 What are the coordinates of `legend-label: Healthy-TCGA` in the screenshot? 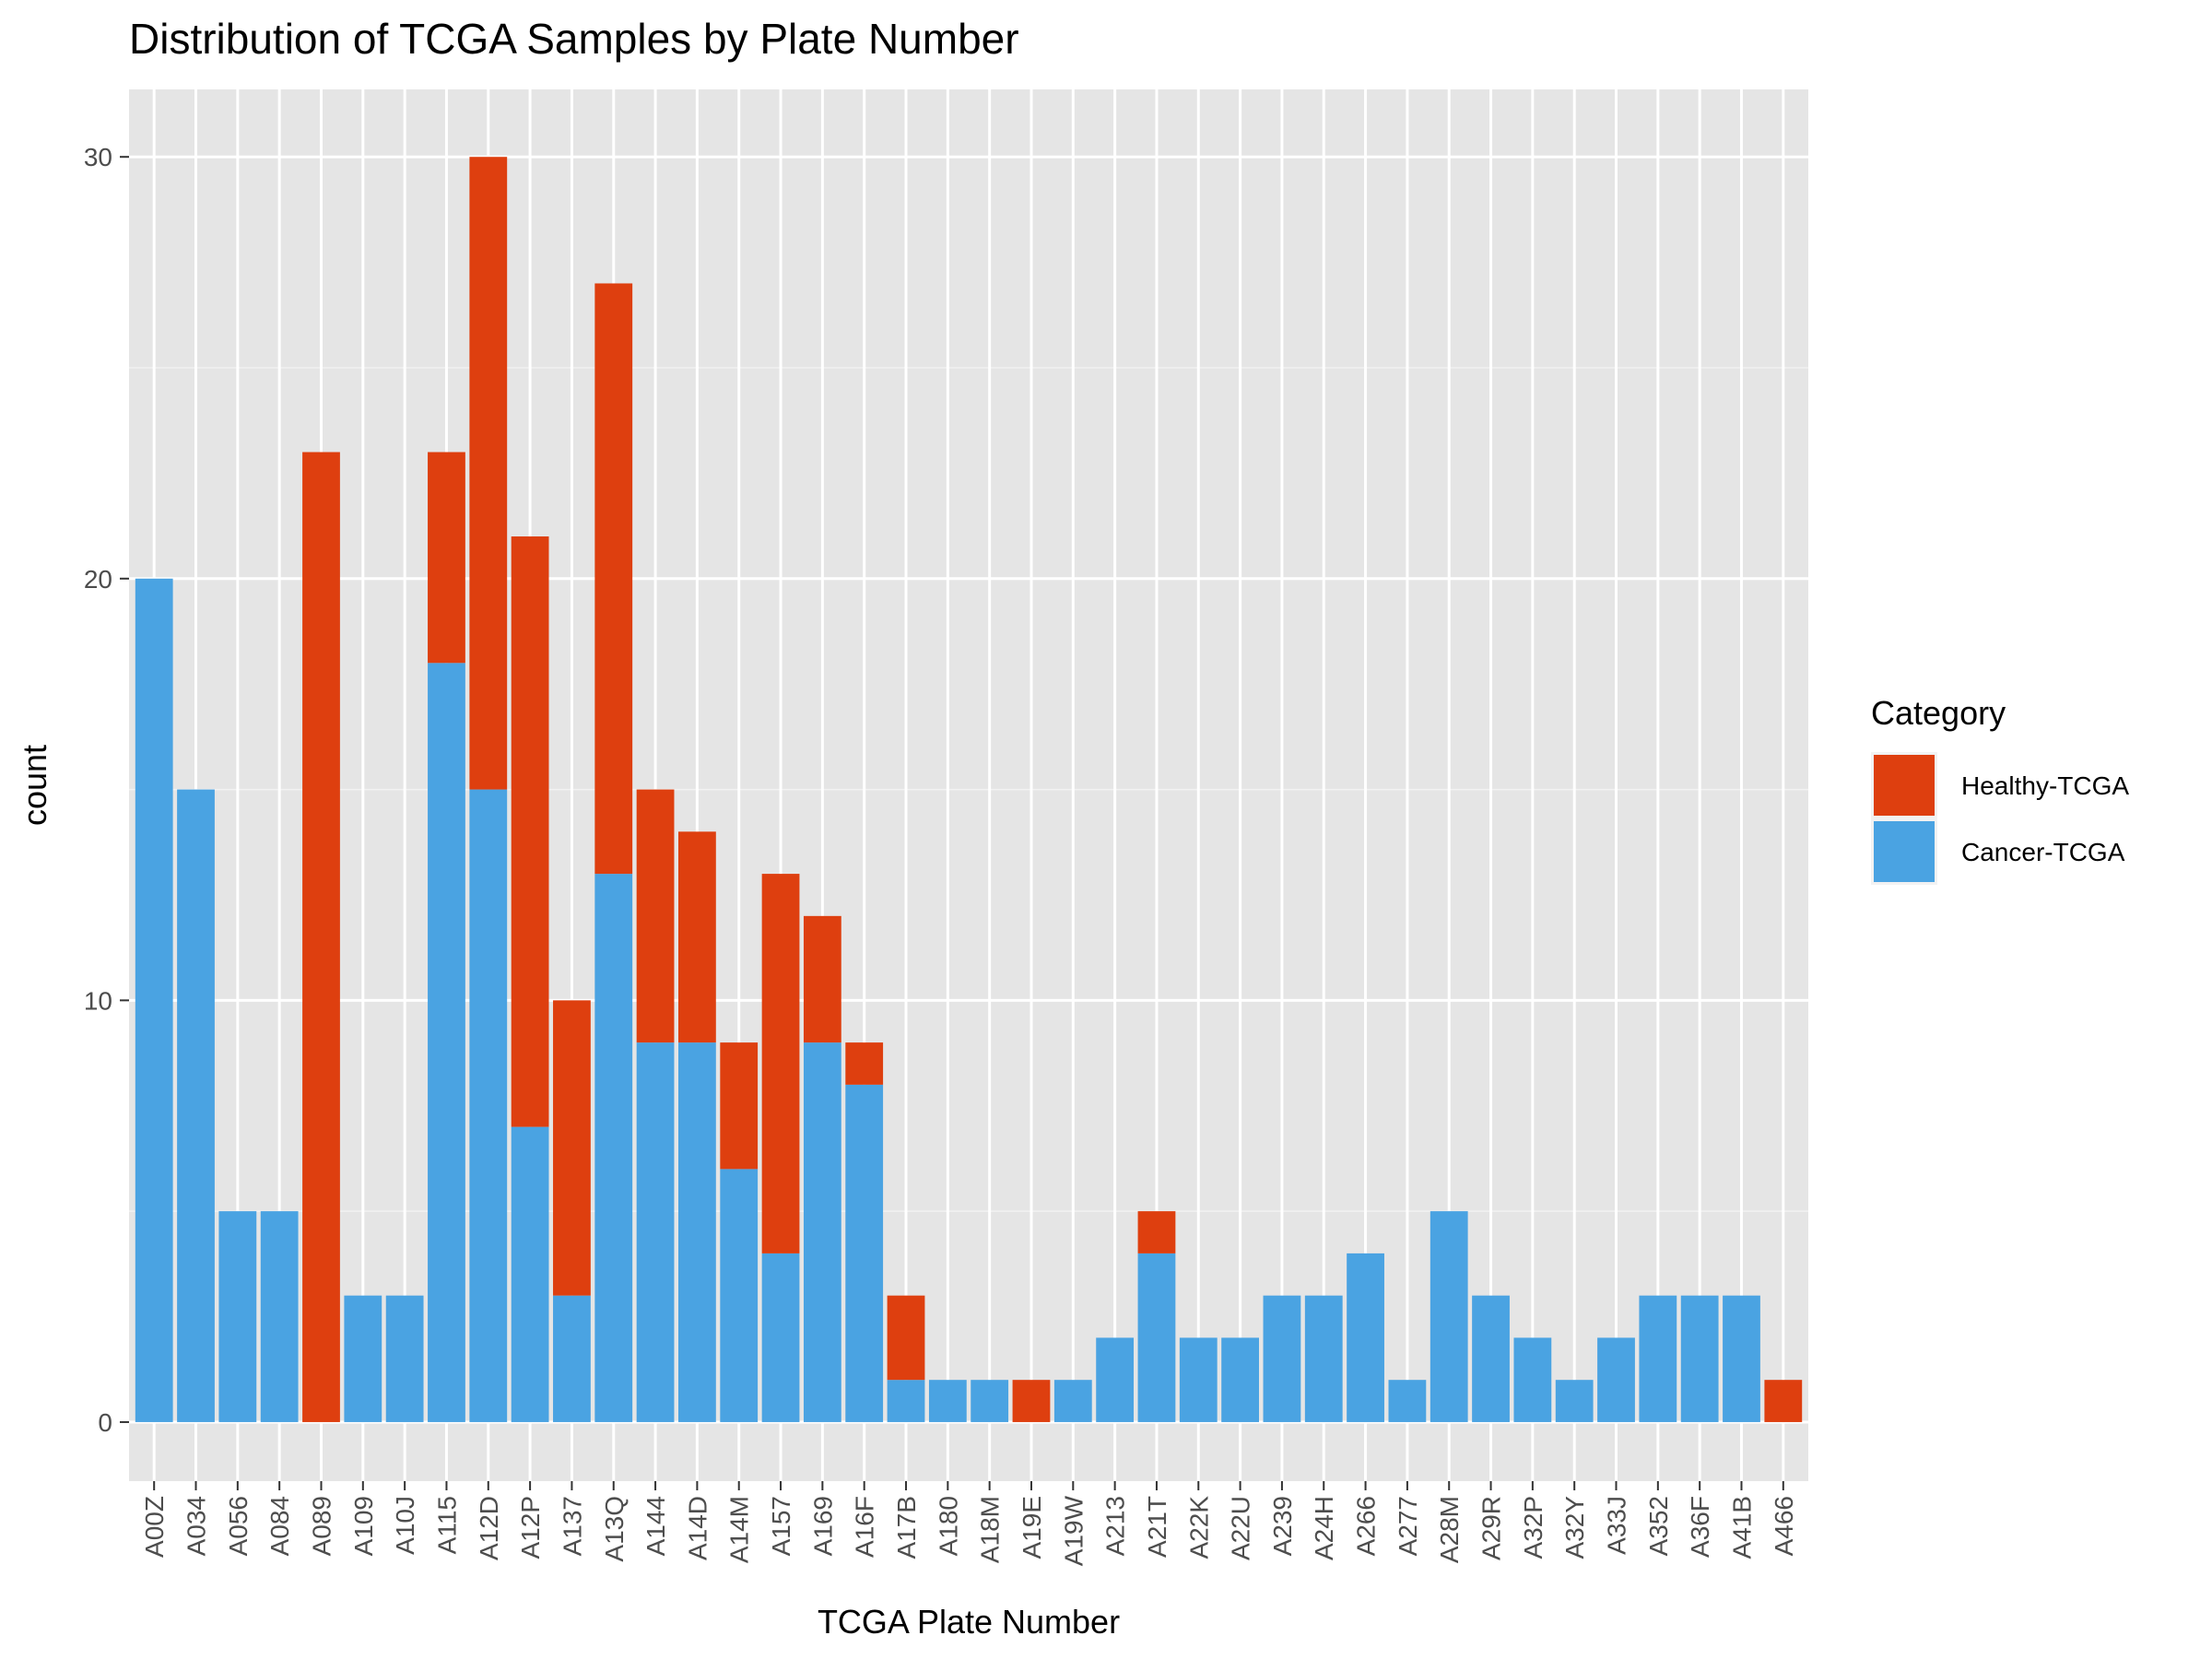 It's located at (2045, 785).